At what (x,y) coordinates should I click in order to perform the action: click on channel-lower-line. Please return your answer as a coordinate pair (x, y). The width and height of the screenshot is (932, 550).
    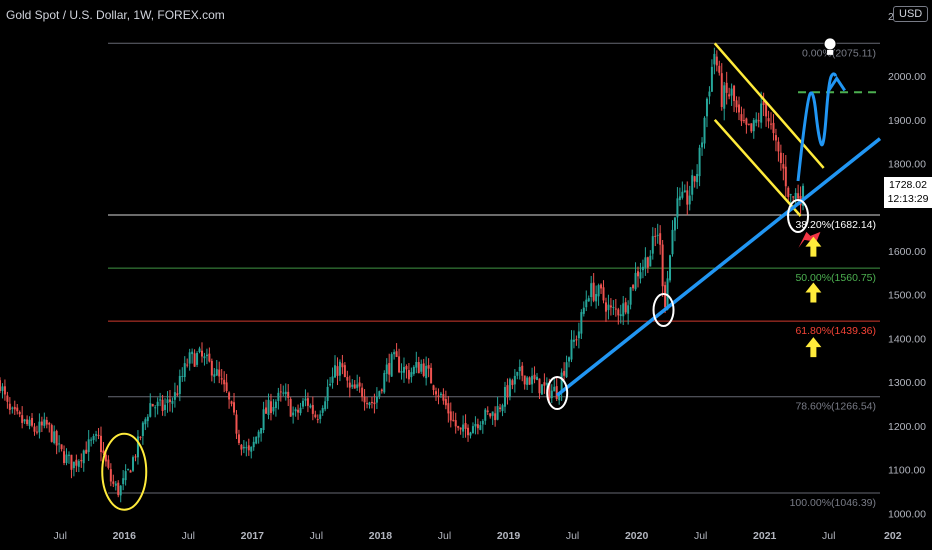
    Looking at the image, I should click on (757, 167).